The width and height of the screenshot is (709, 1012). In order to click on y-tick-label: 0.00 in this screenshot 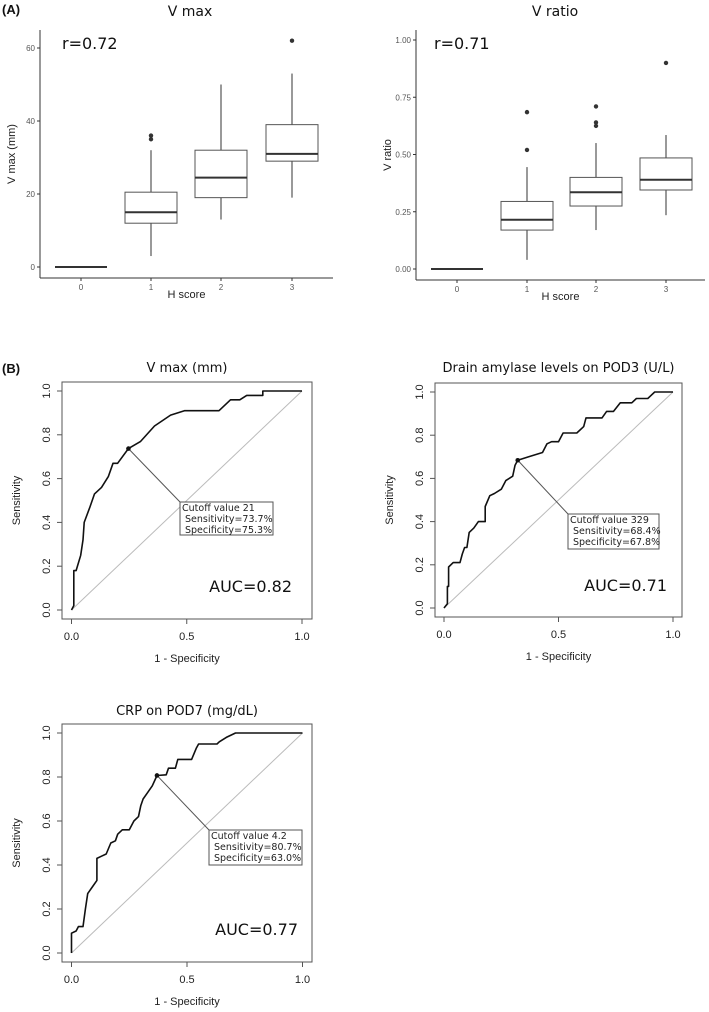, I will do `click(403, 269)`.